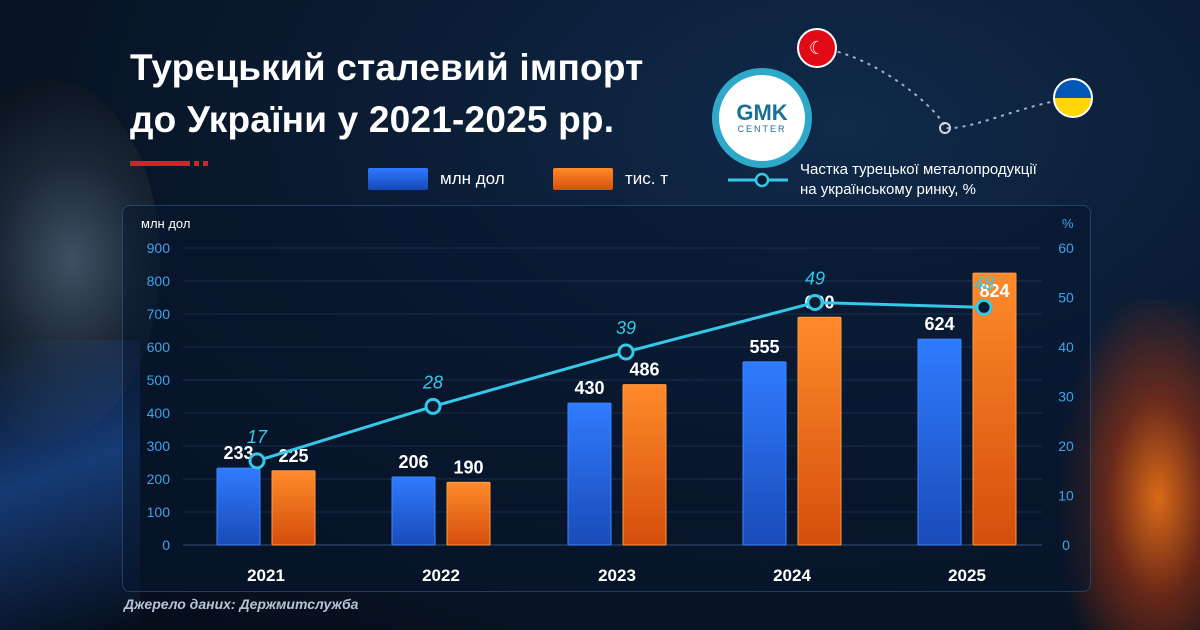 This screenshot has width=1200, height=630. I want to click on y-tick-label-left: 500, so click(159, 380).